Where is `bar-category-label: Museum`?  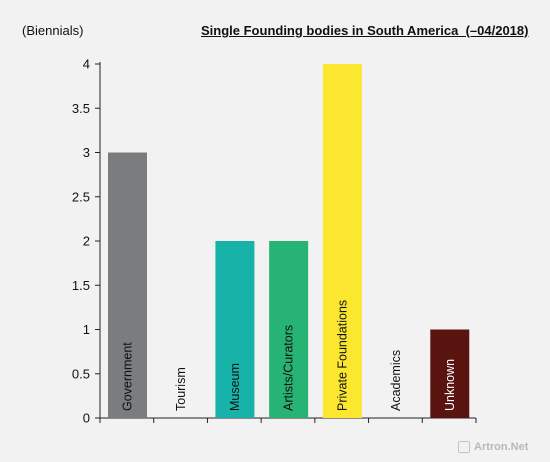
bar-category-label: Museum is located at coordinates (235, 387).